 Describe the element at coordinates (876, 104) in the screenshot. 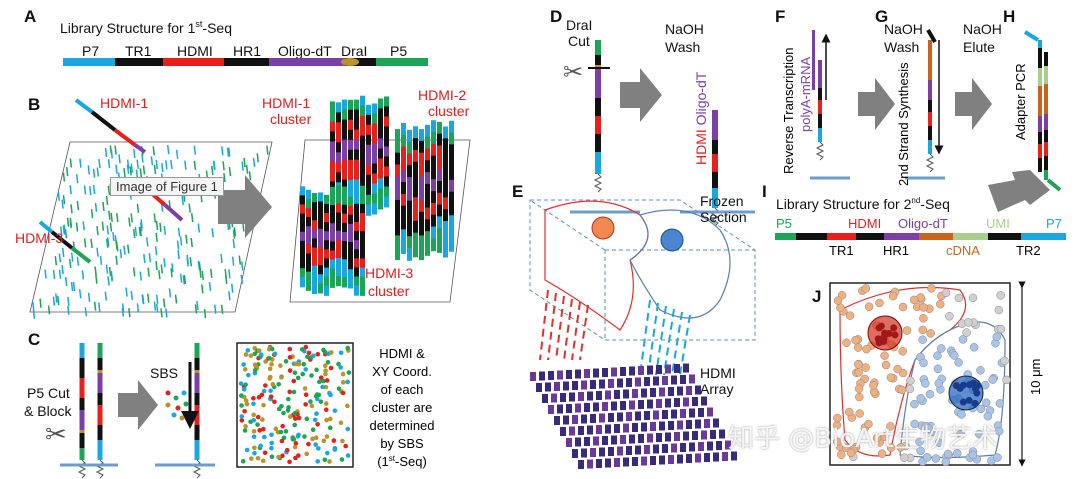

I see `arrow-f` at that location.